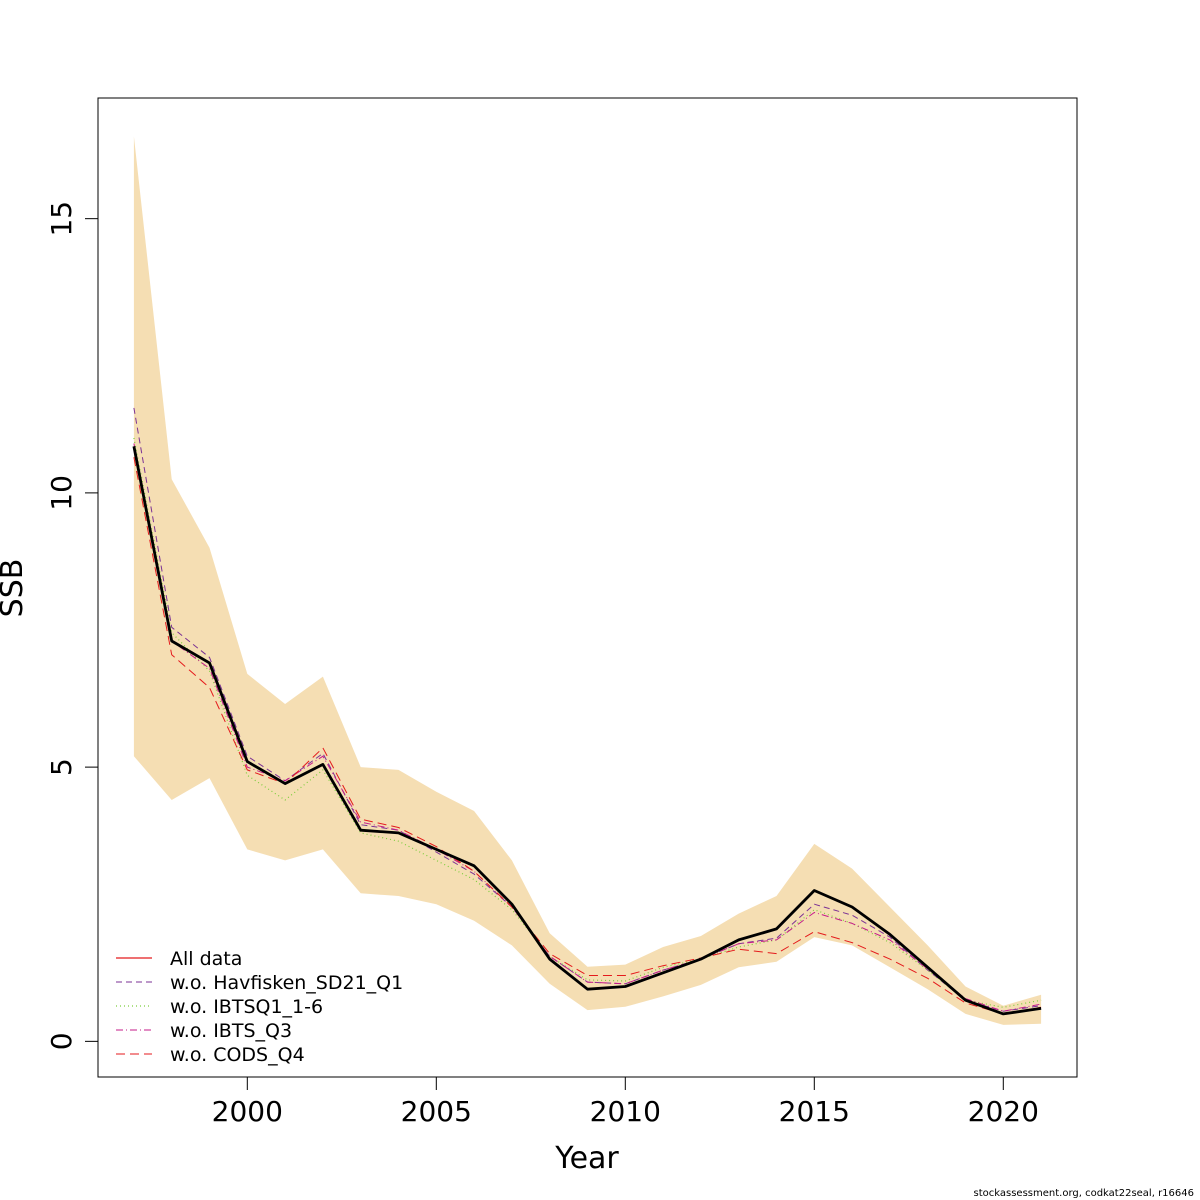  I want to click on y-tick-label: 10, so click(61, 493).